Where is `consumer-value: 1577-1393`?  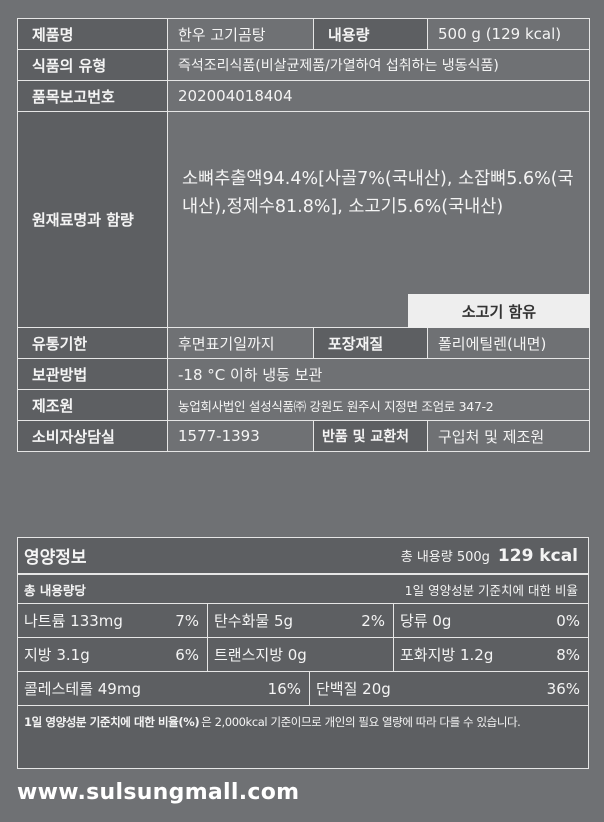 consumer-value: 1577-1393 is located at coordinates (240, 436).